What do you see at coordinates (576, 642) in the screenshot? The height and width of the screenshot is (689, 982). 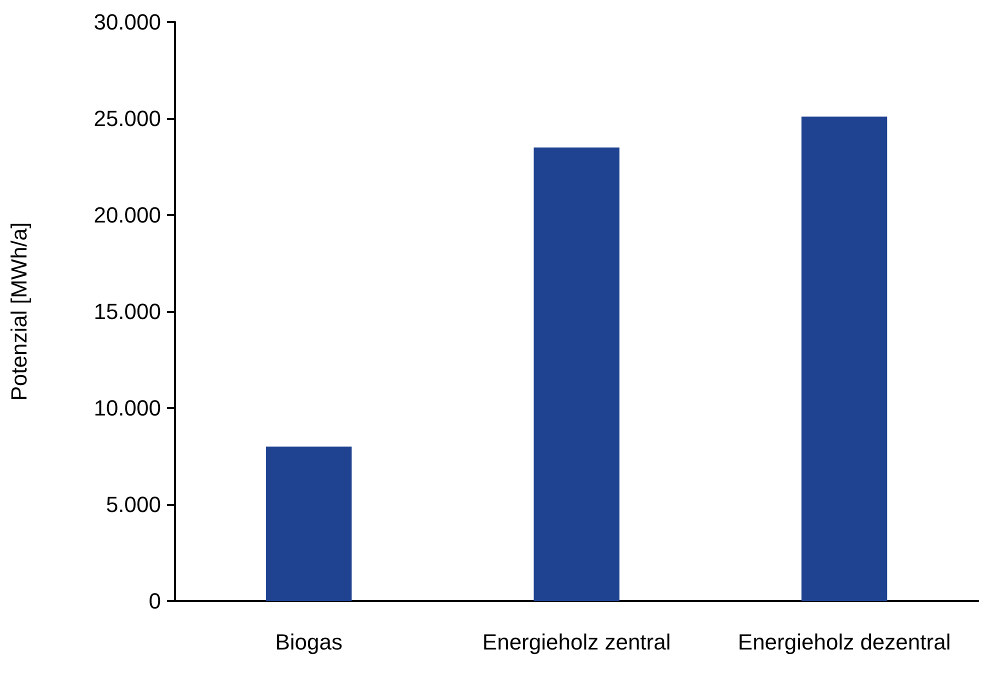 I see `x-tick-label: Energieholz zentral` at bounding box center [576, 642].